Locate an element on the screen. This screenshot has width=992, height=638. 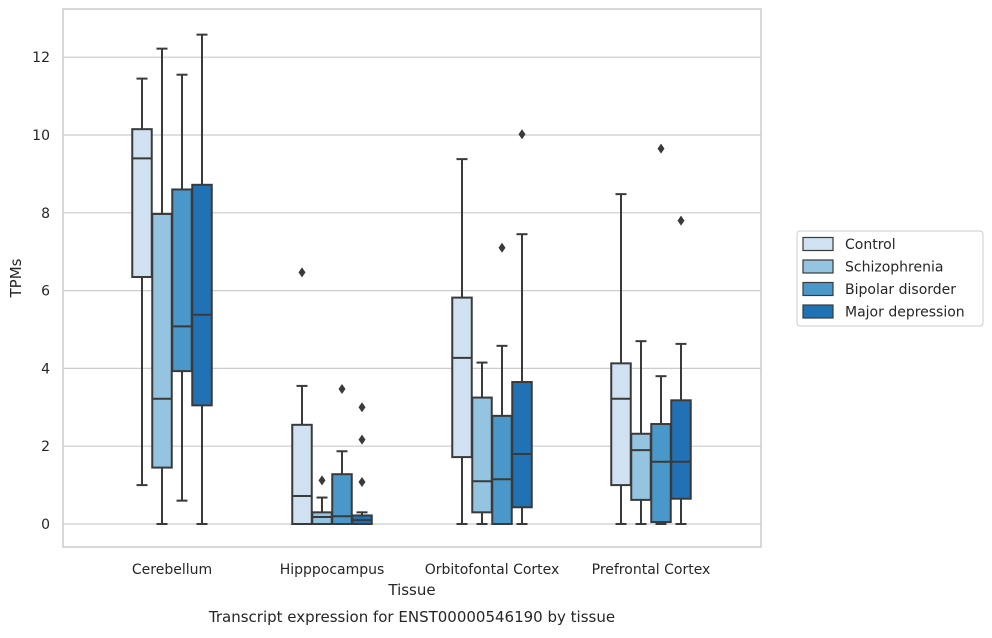
y-tick-labels: 0 2 4 6 8 10 12 is located at coordinates (41, 291).